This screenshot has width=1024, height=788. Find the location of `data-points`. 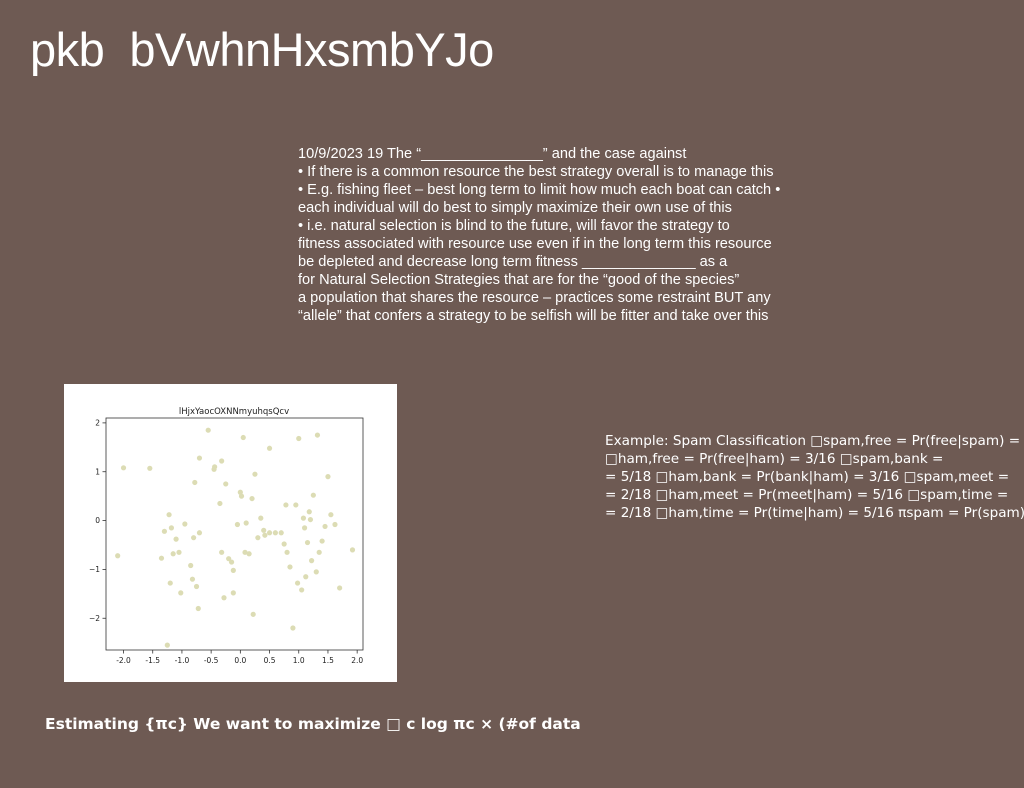

data-points is located at coordinates (235, 537).